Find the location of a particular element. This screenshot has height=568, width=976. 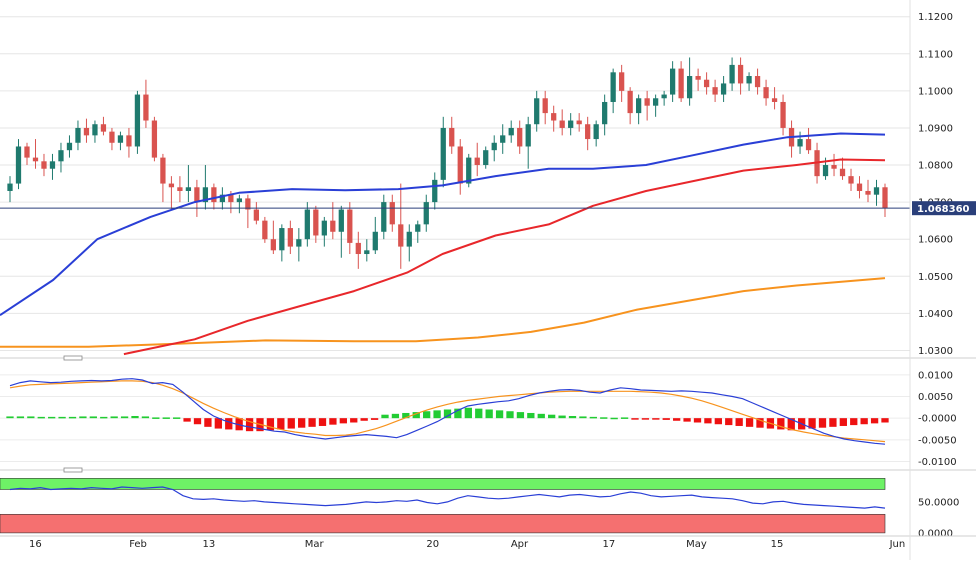

x-tick-label: 15 is located at coordinates (777, 544).